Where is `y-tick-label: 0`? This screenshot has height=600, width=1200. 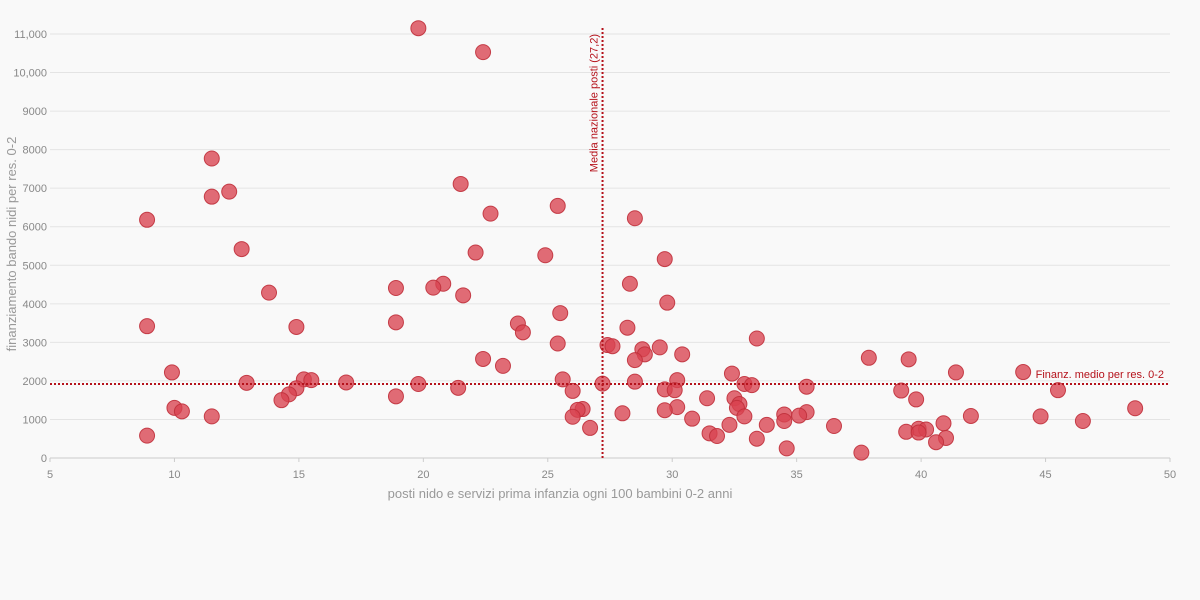
y-tick-label: 0 is located at coordinates (44, 459).